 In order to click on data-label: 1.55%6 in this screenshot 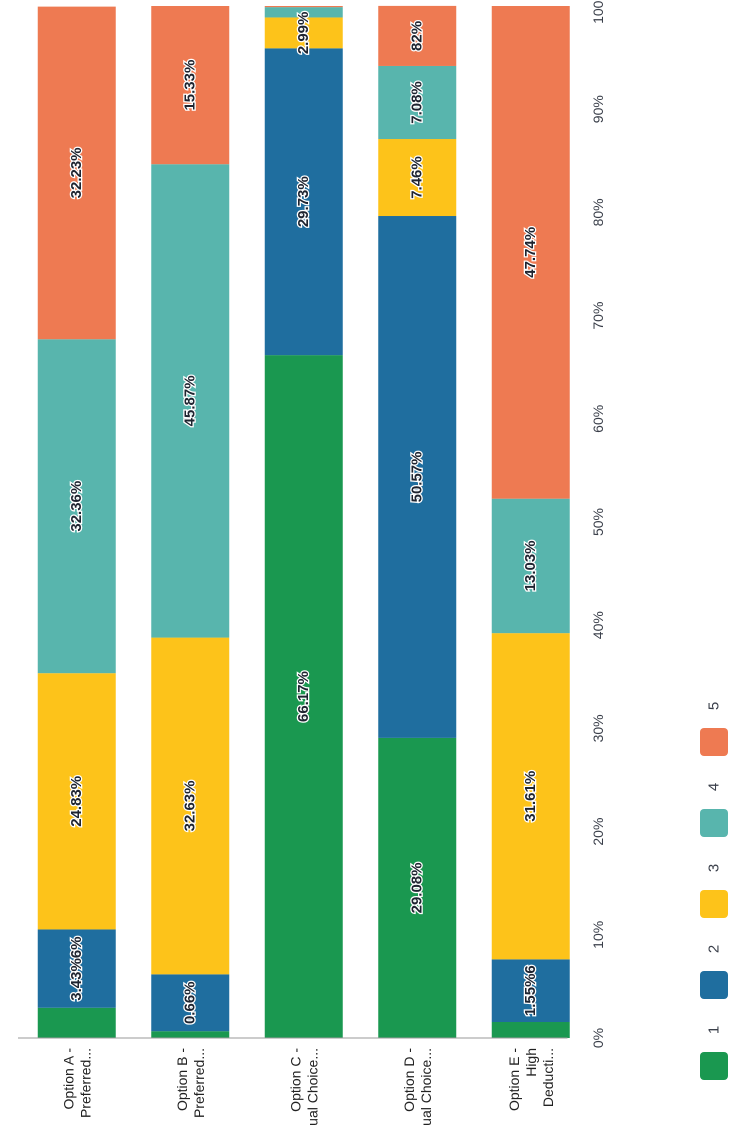, I will do `click(530, 990)`.